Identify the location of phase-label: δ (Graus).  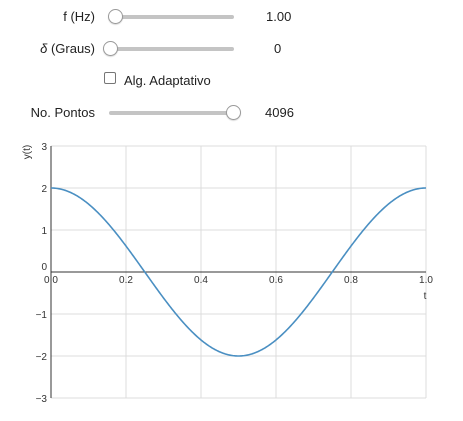
(57, 48).